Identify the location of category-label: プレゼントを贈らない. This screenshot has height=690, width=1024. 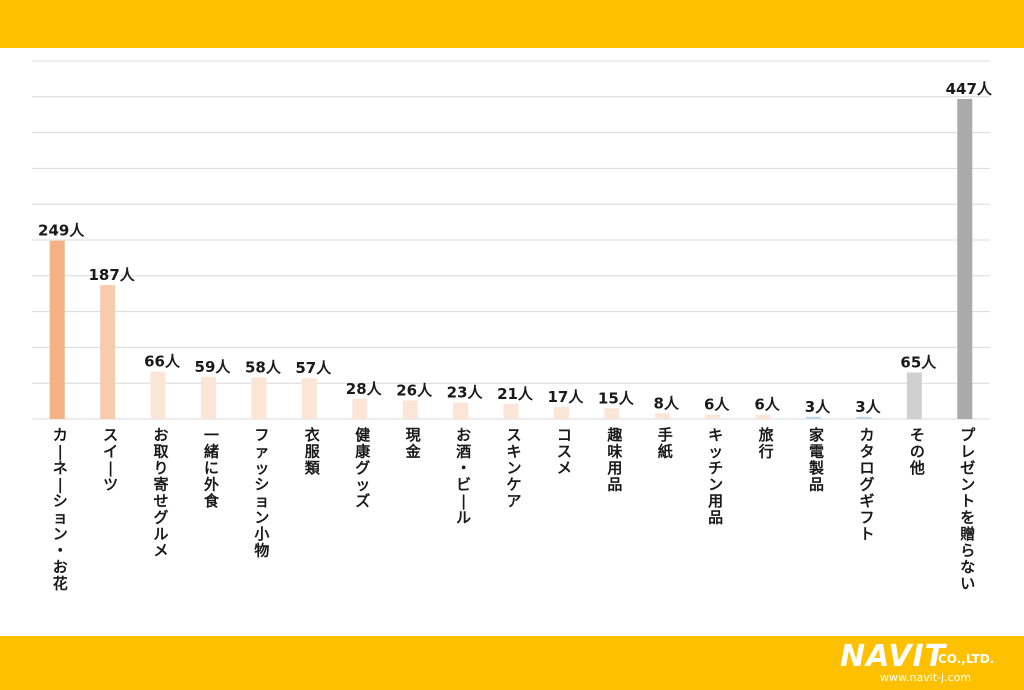
(968, 509).